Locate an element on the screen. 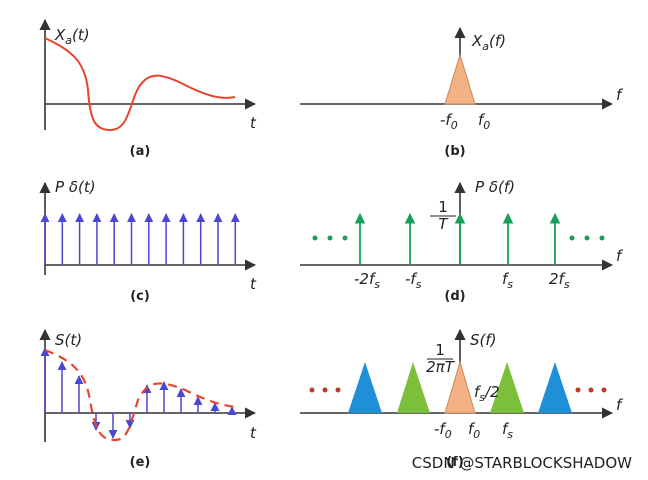 The width and height of the screenshot is (648, 480). fraction-den: 2πT is located at coordinates (441, 367).